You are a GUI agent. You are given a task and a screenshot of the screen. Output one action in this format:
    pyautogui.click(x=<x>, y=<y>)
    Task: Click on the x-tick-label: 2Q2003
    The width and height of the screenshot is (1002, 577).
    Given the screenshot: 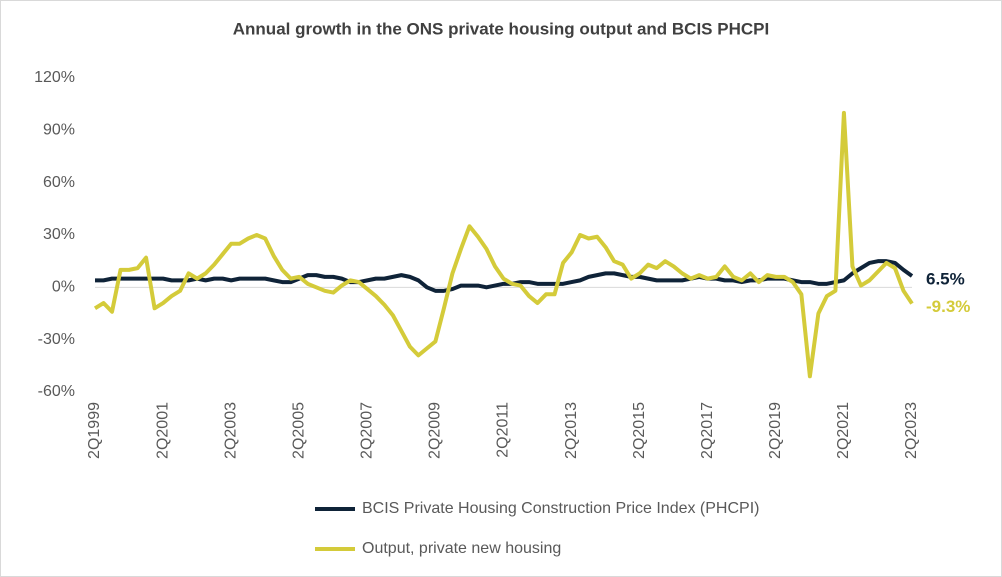 What is the action you would take?
    pyautogui.click(x=230, y=430)
    